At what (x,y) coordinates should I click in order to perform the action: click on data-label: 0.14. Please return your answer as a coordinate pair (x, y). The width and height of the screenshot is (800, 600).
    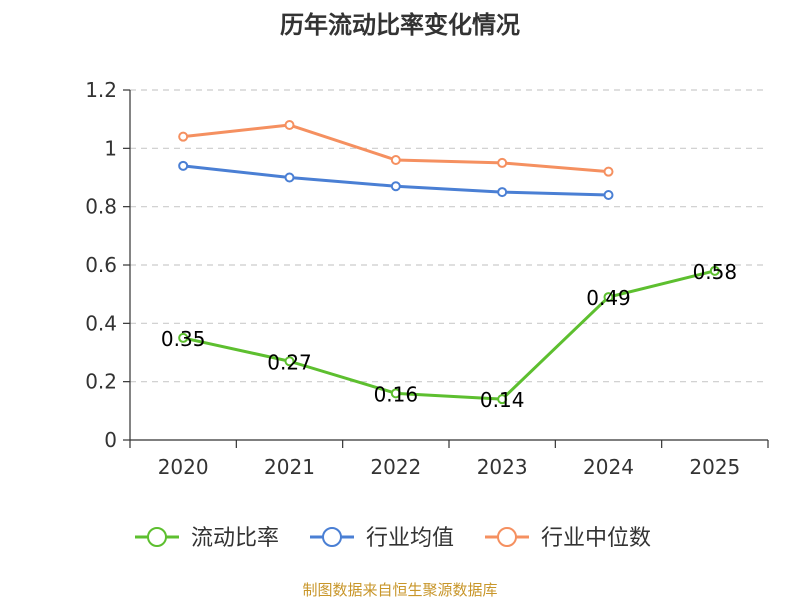
    Looking at the image, I should click on (502, 400).